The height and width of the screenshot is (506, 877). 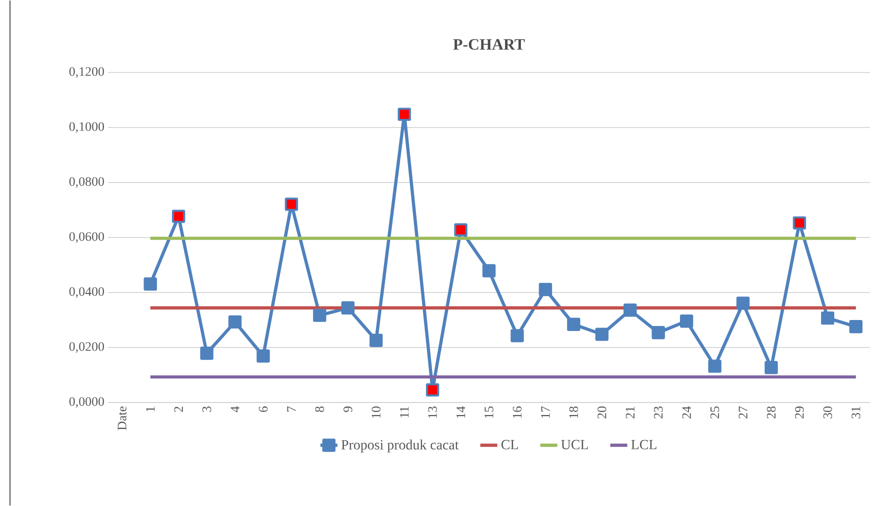 I want to click on legend-label: UCL, so click(x=574, y=445).